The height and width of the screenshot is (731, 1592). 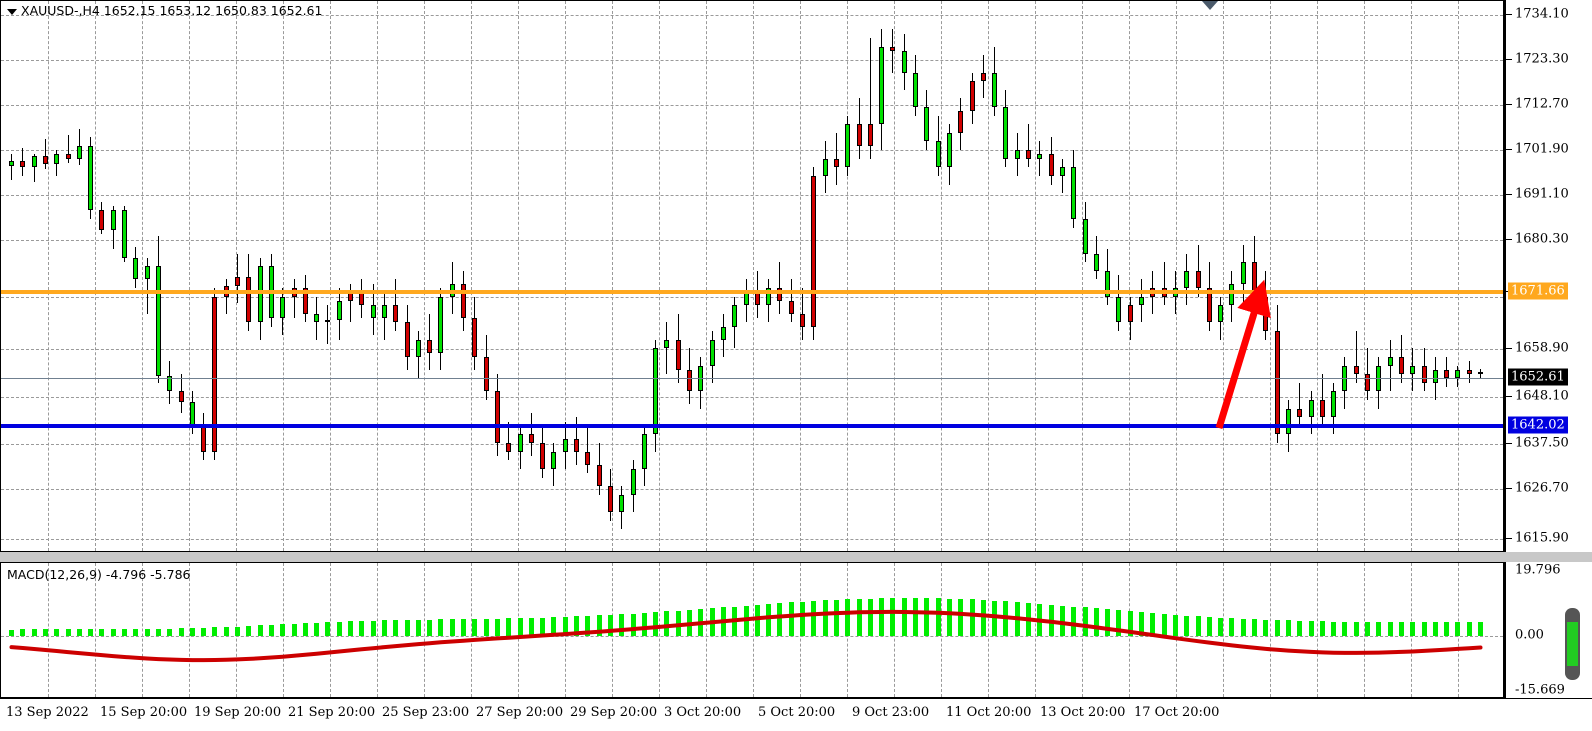 I want to click on resistance-price-tag: 1671.66, so click(x=1538, y=291).